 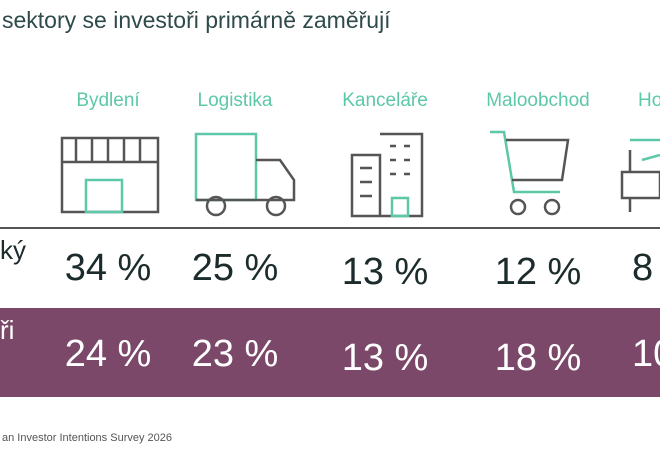 What do you see at coordinates (87, 438) in the screenshot?
I see `source: an Investor Intentions Survey 2026` at bounding box center [87, 438].